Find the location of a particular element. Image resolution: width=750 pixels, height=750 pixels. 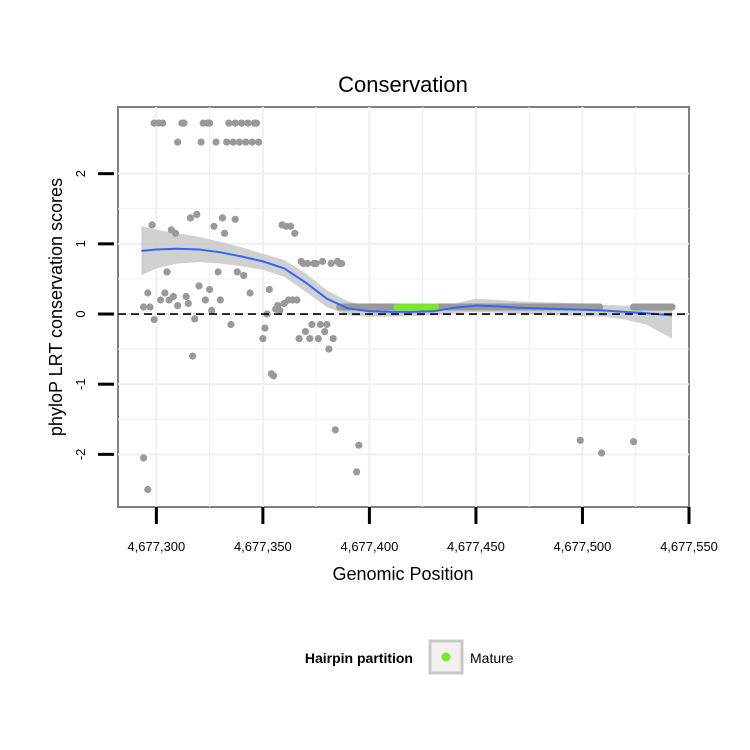

legend-key-box is located at coordinates (446, 657).